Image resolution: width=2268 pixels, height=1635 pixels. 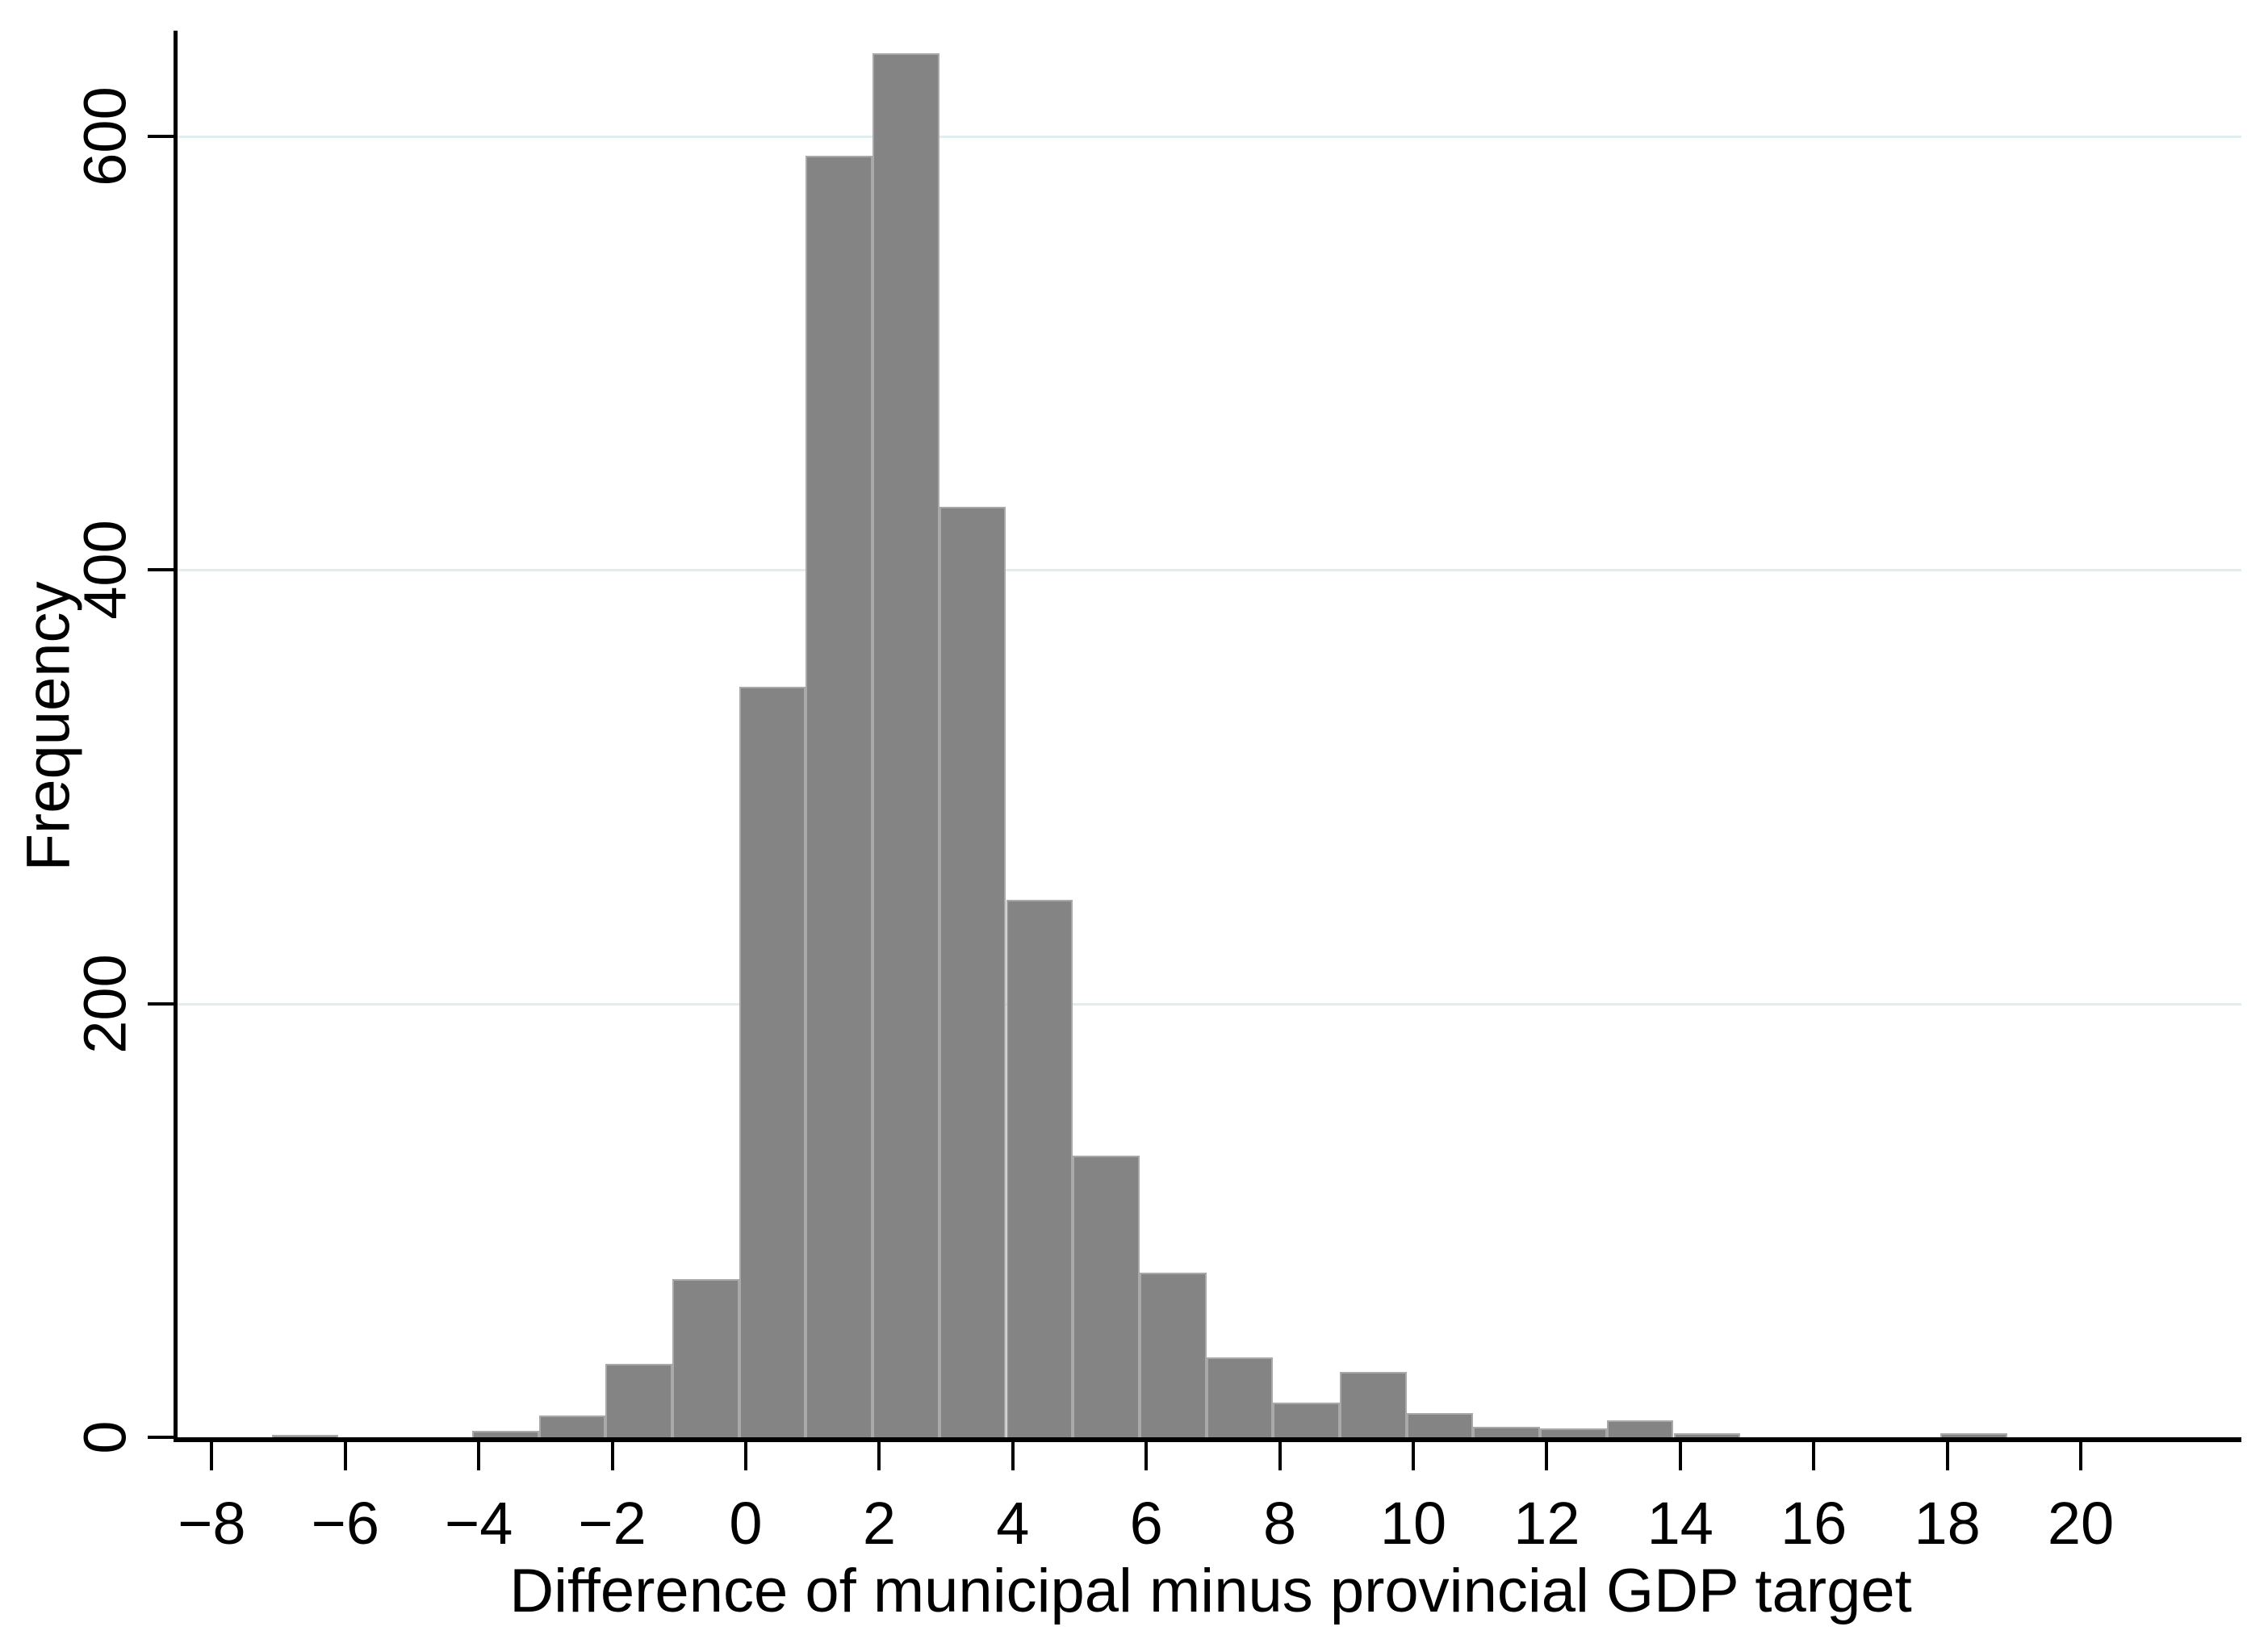 What do you see at coordinates (879, 1524) in the screenshot?
I see `x-tick-label: 2` at bounding box center [879, 1524].